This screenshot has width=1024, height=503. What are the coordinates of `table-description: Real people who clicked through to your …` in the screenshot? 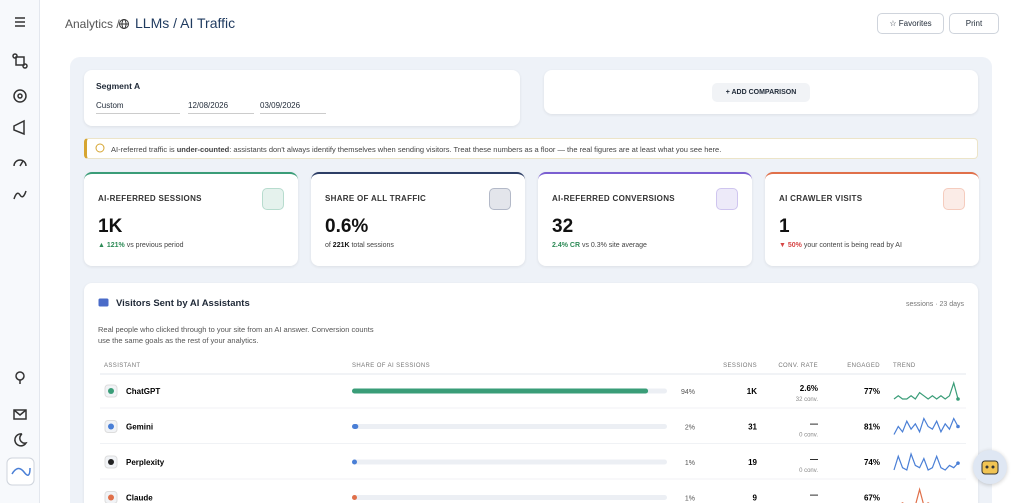 It's located at (236, 335).